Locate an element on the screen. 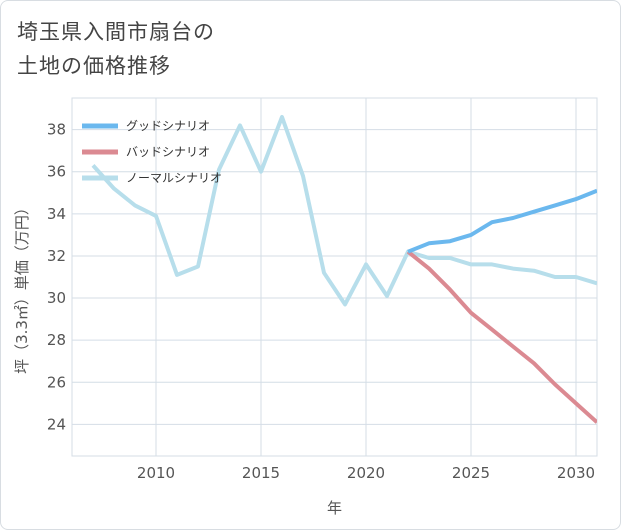 The height and width of the screenshot is (530, 621). x-tick-label: 2025 is located at coordinates (471, 473).